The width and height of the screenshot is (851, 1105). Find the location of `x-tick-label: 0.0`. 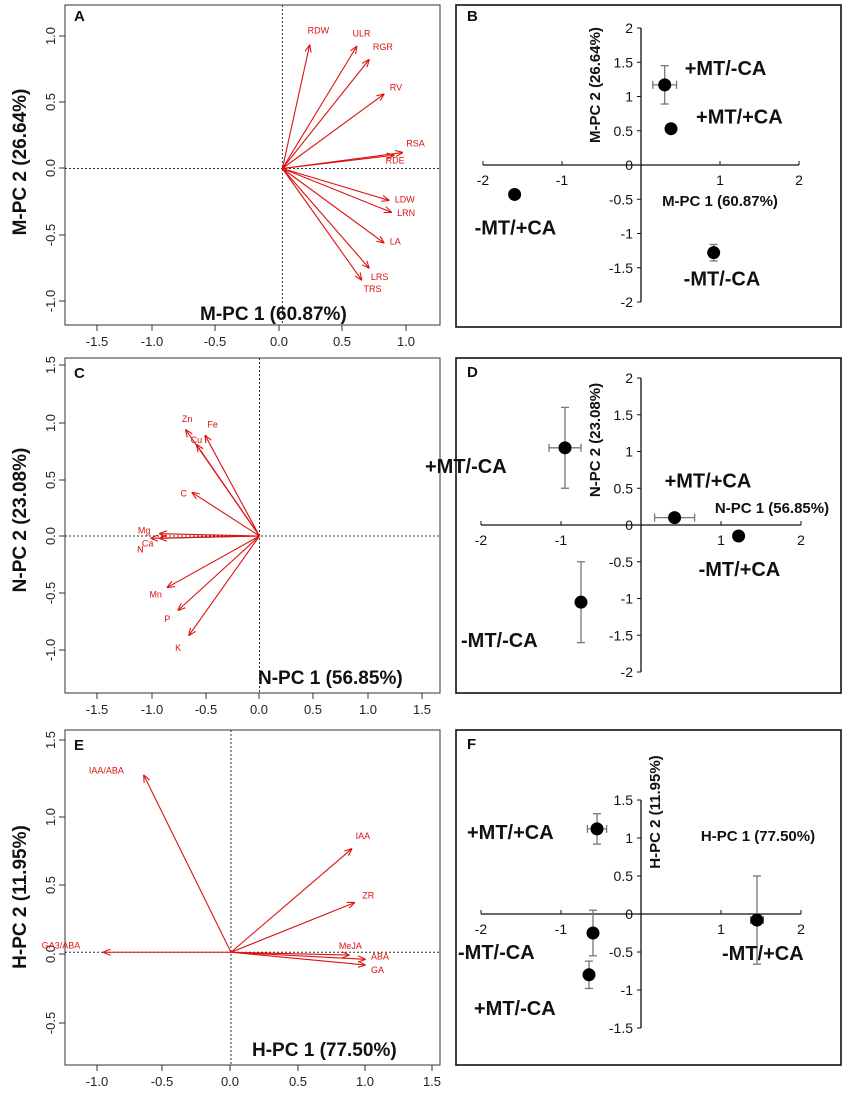

x-tick-label: 0.0 is located at coordinates (279, 341).